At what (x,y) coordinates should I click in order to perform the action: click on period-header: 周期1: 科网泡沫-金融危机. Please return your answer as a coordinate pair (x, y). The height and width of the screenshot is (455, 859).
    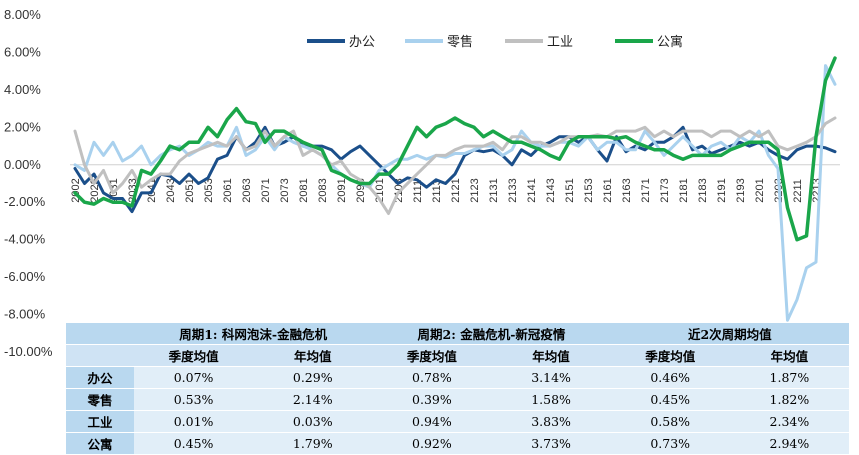
    Looking at the image, I should click on (253, 334).